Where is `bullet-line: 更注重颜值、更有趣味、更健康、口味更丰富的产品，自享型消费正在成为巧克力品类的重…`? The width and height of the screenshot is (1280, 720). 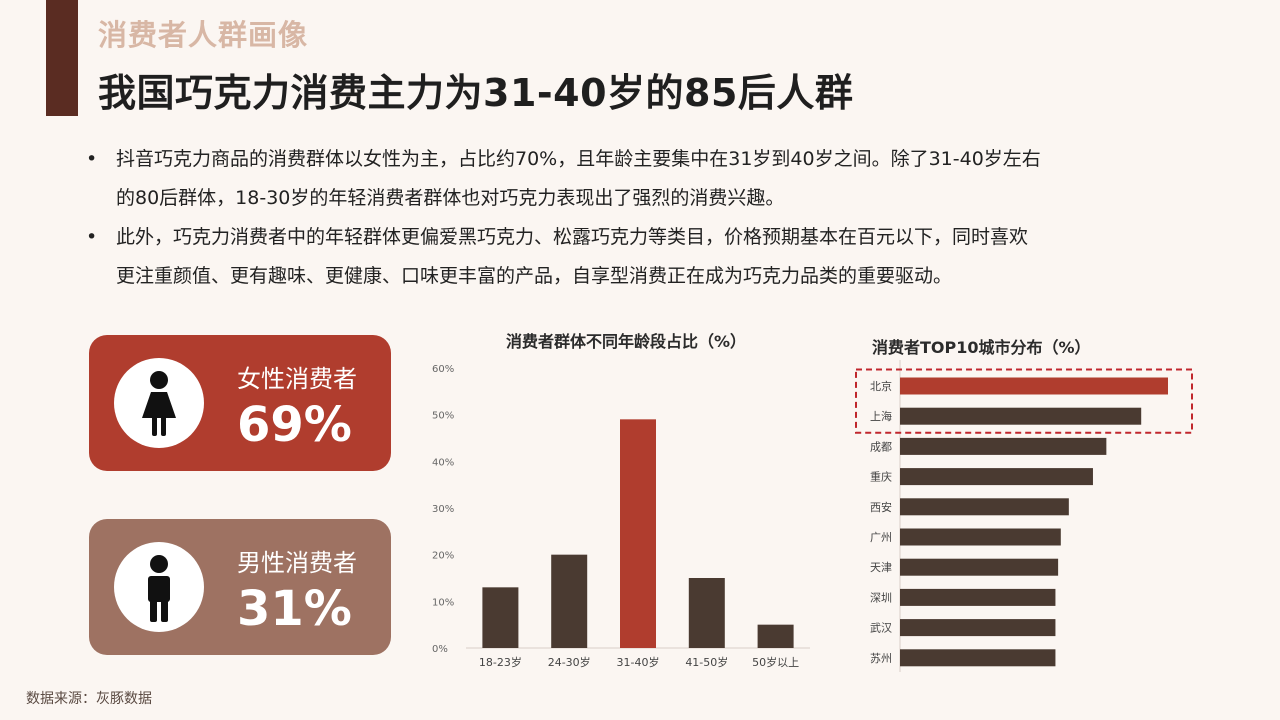 bullet-line: 更注重颜值、更有趣味、更健康、口味更丰富的产品，自享型消费正在成为巧克力品类的重… is located at coordinates (534, 276).